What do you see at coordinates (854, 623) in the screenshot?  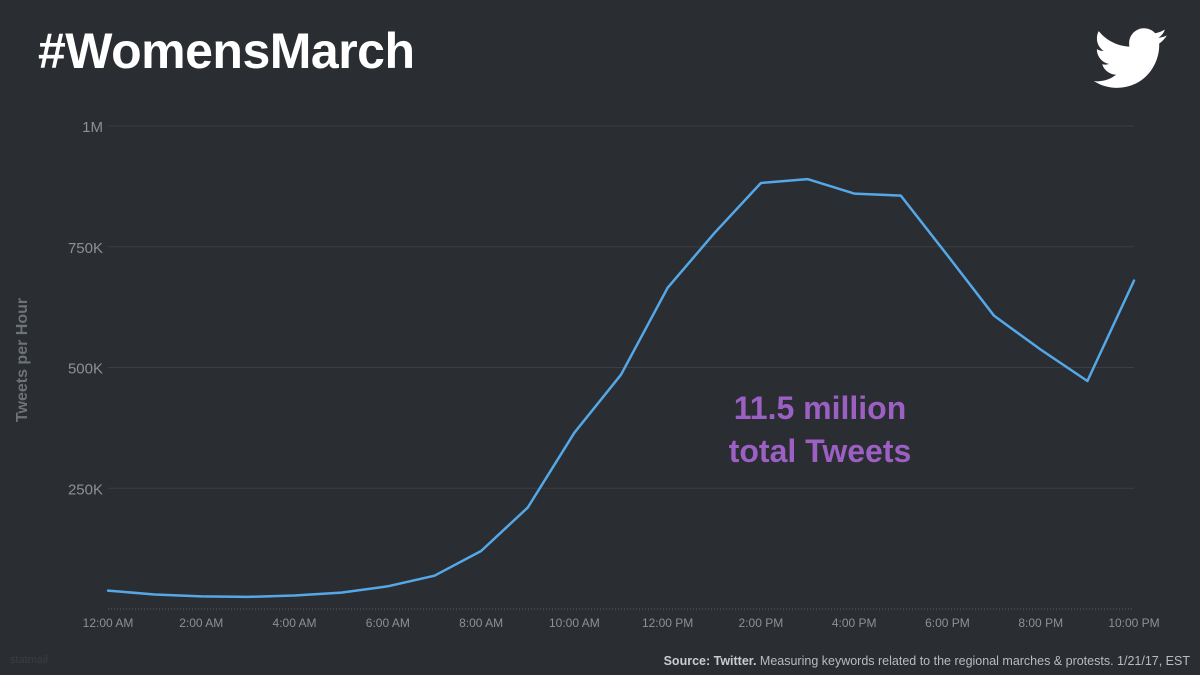 I see `x-tick-label: 4:00 PM` at bounding box center [854, 623].